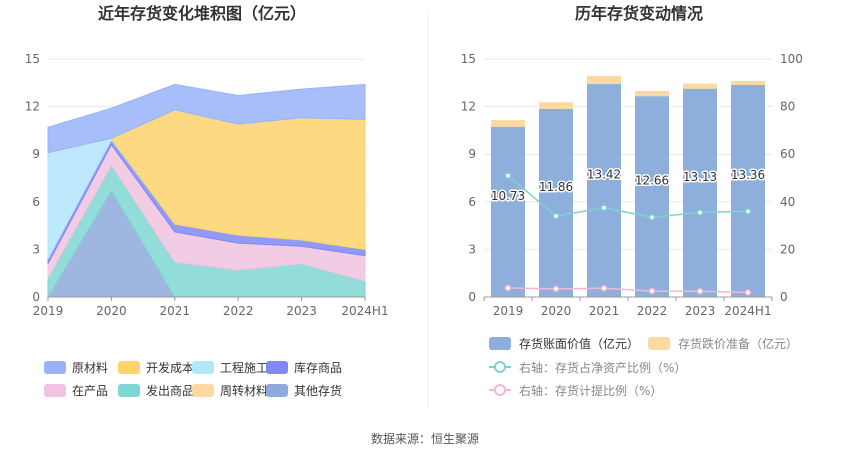 The height and width of the screenshot is (463, 850). Describe the element at coordinates (556, 187) in the screenshot. I see `bar-value-label: 11.86` at that location.